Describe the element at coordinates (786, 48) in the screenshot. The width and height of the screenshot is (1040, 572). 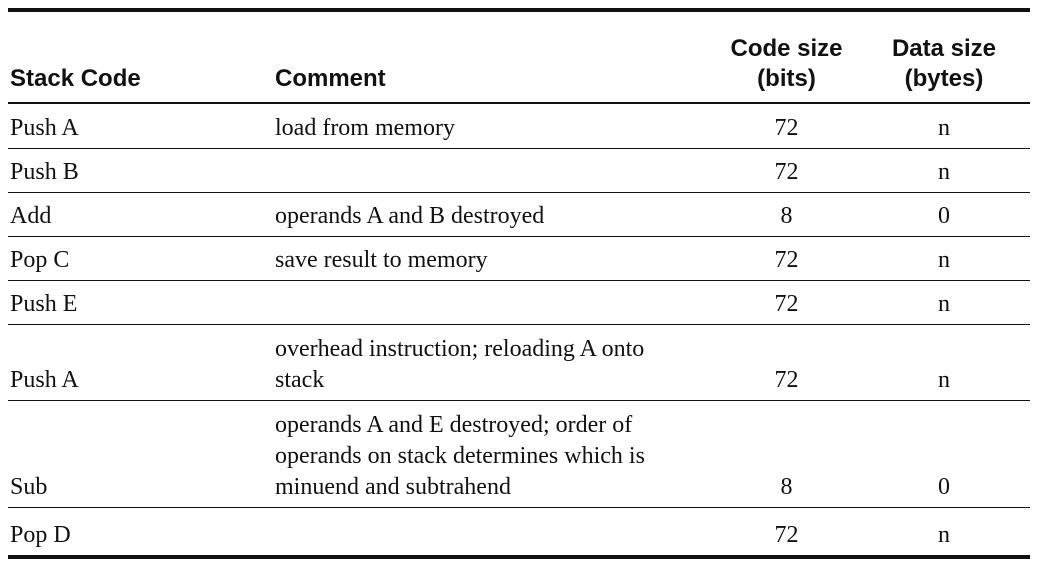
I see `header-code-size-line1: Code size` at that location.